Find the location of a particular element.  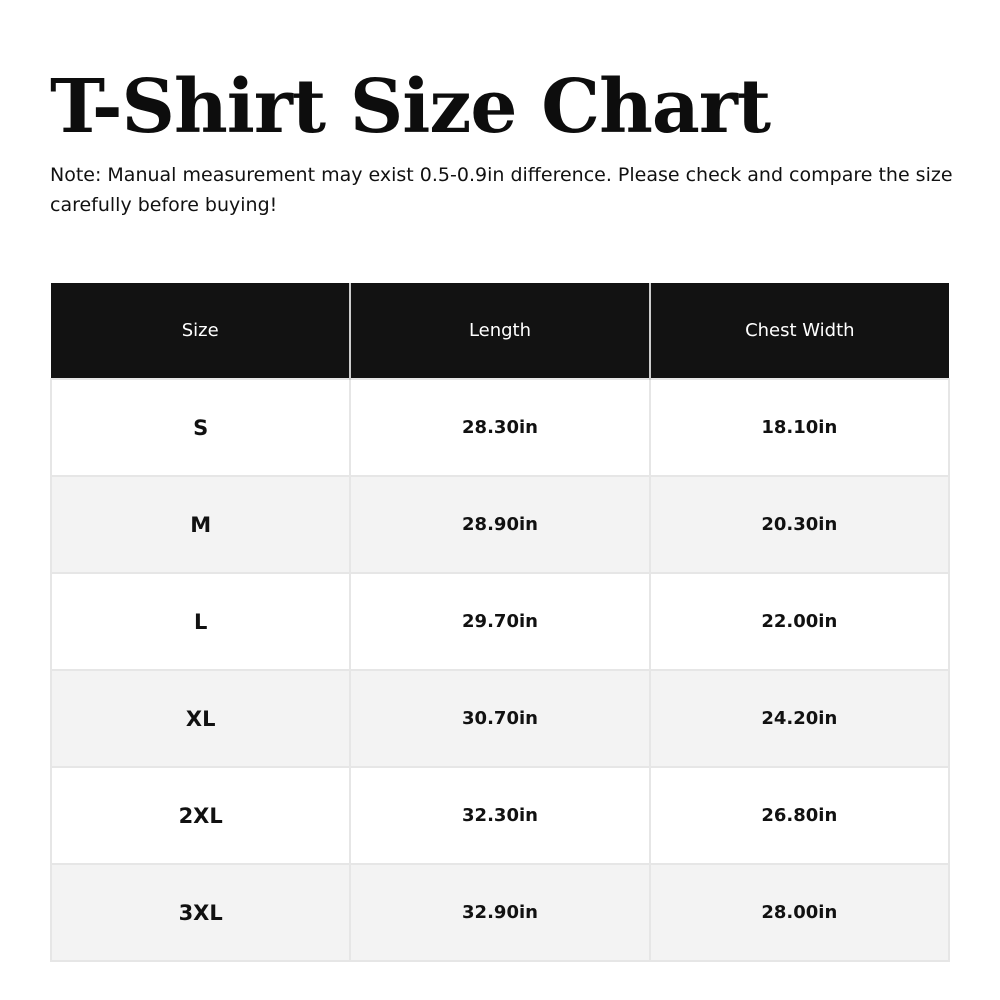

size-cell: XL is located at coordinates (200, 718).